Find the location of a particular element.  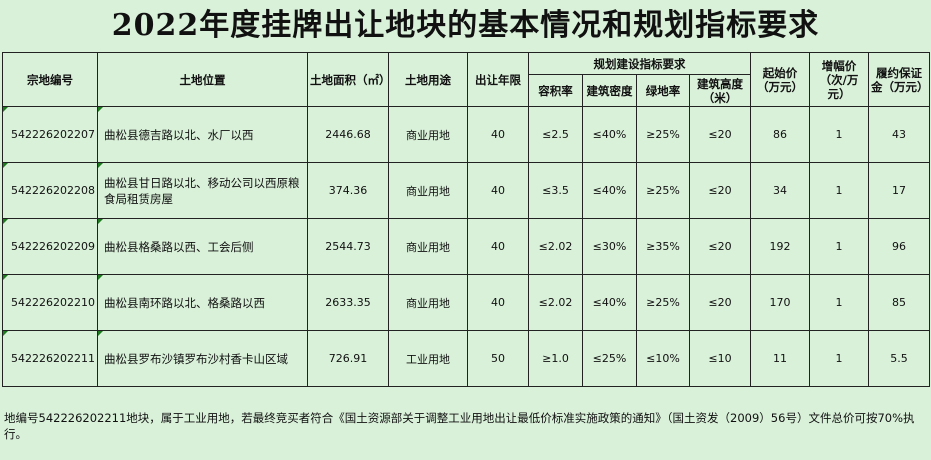

cell-deposit: 85 is located at coordinates (898, 302).